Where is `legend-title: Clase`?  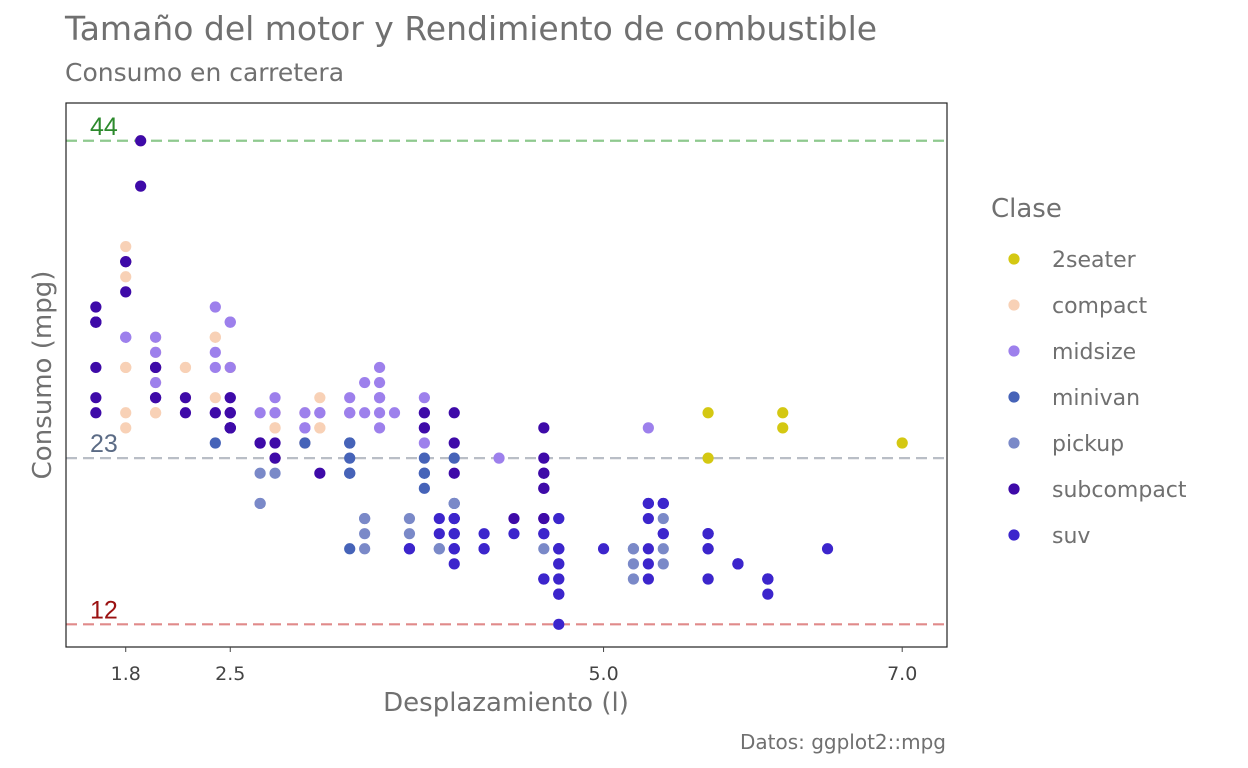
legend-title: Clase is located at coordinates (1026, 209).